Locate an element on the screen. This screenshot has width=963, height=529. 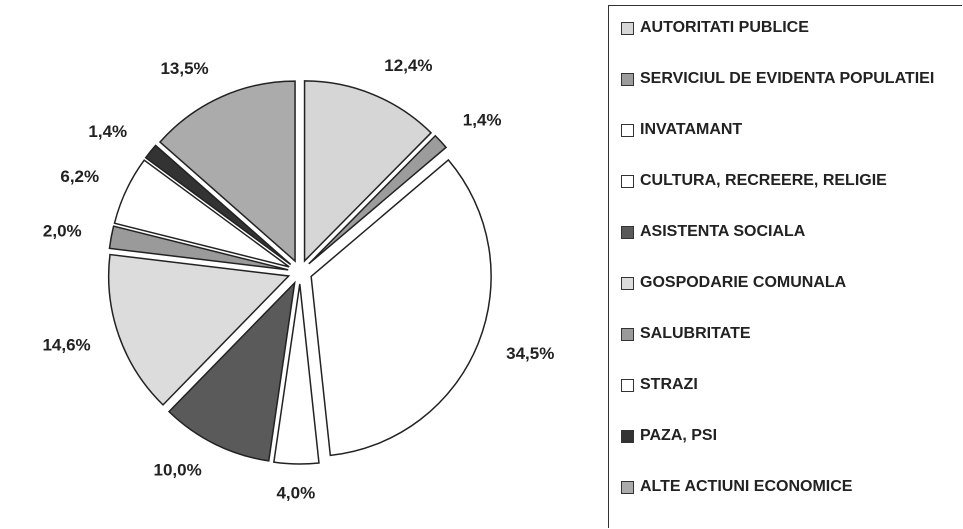
legend-label: CULTURA, RECREERE, RELIGIE is located at coordinates (763, 180).